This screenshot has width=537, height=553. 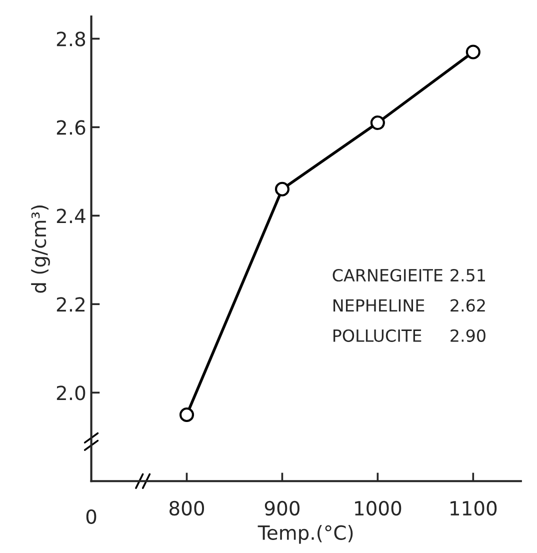 I want to click on annotation: 2.90, so click(x=468, y=335).